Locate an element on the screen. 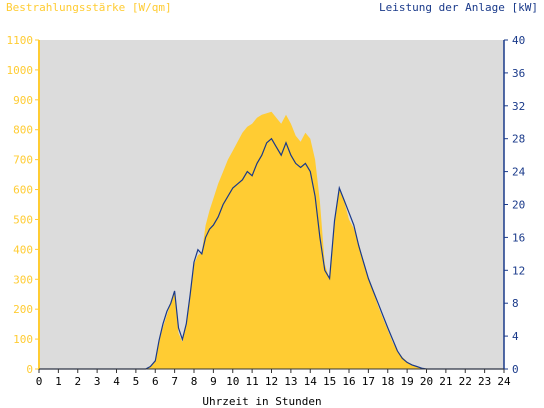 The height and width of the screenshot is (408, 544). x-tick-label: 21 is located at coordinates (445, 381).